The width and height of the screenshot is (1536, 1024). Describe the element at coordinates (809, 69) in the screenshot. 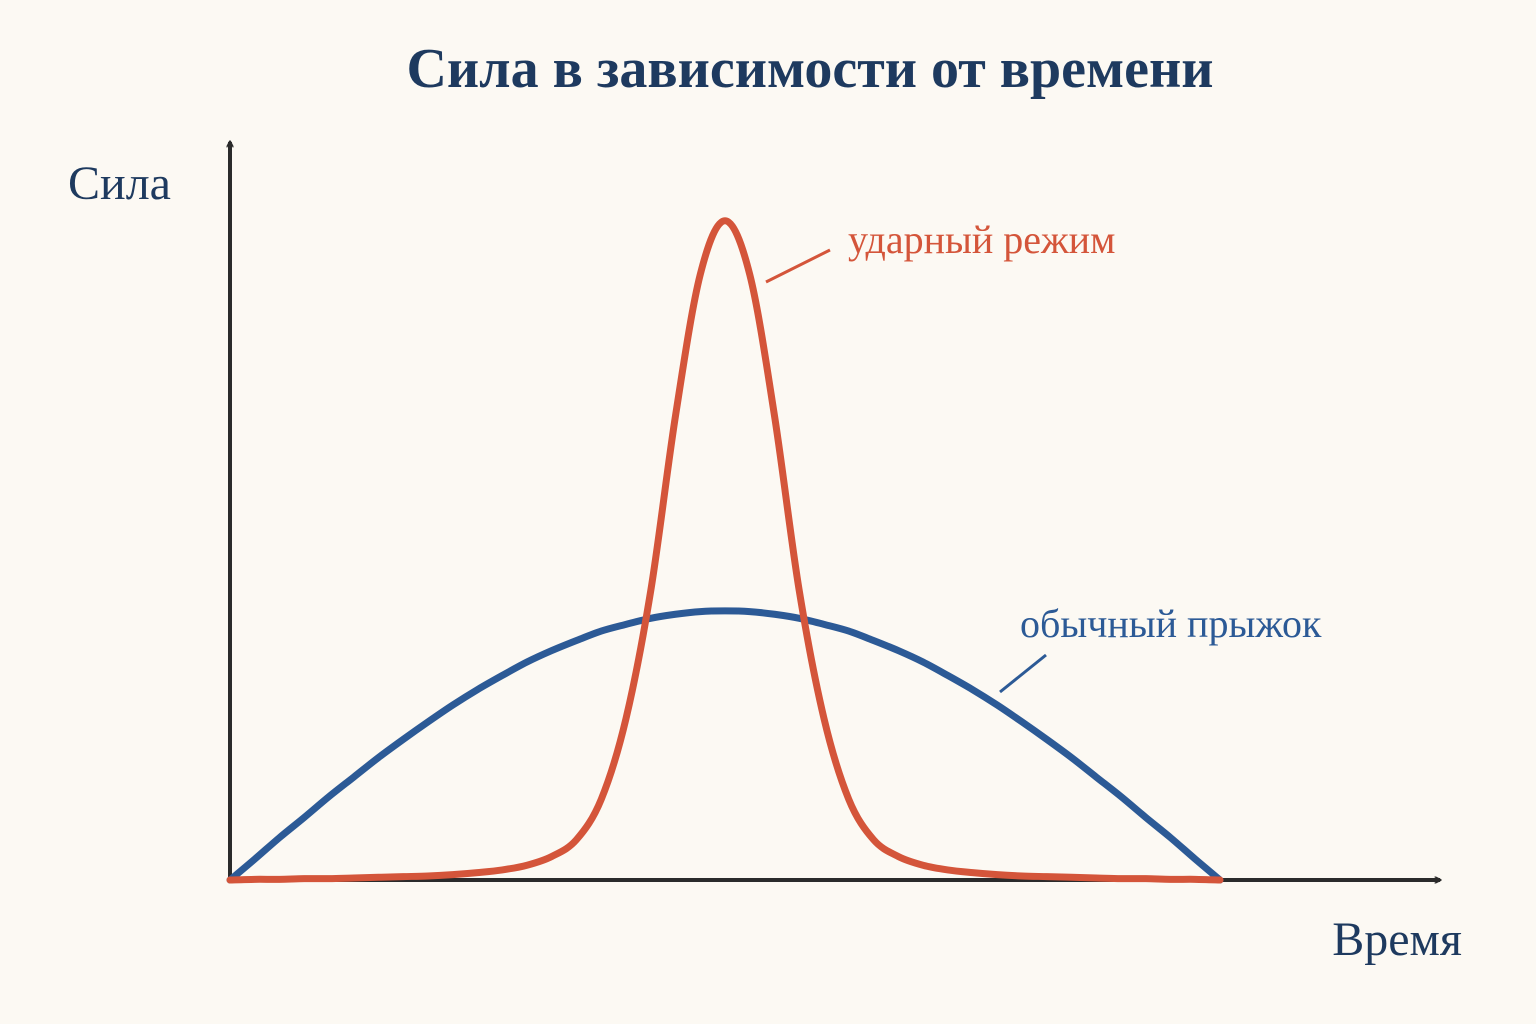

I see `chart-title: Сила в зависимости от времени` at that location.